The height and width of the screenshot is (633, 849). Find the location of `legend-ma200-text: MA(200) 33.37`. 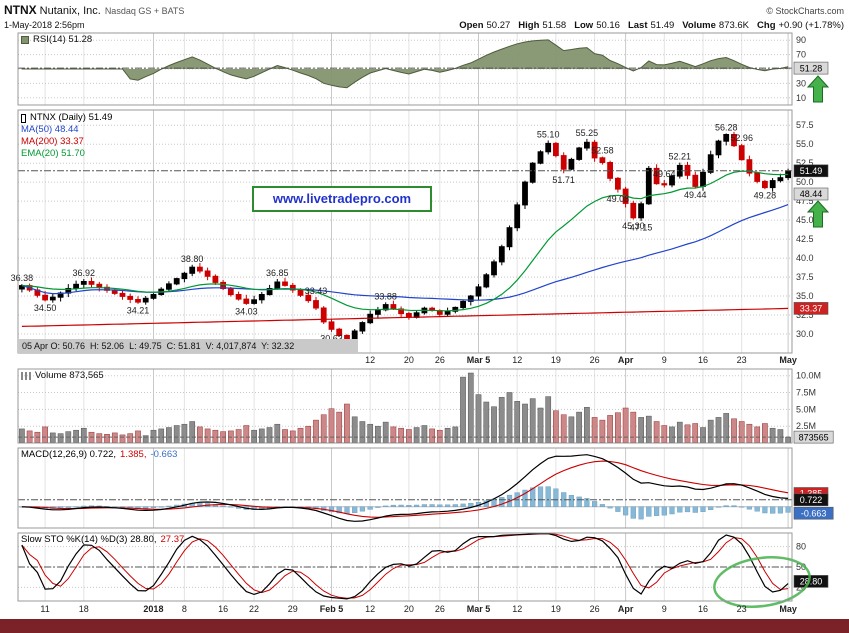

legend-ma200-text: MA(200) 33.37 is located at coordinates (52, 141).